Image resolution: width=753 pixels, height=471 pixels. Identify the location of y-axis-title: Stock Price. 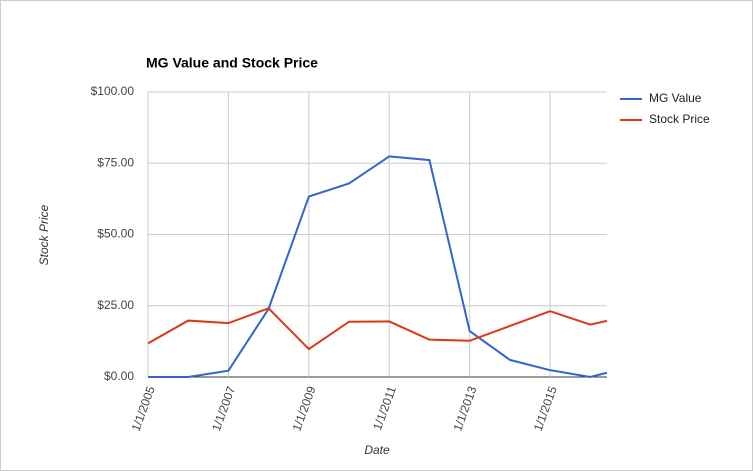
(44, 234).